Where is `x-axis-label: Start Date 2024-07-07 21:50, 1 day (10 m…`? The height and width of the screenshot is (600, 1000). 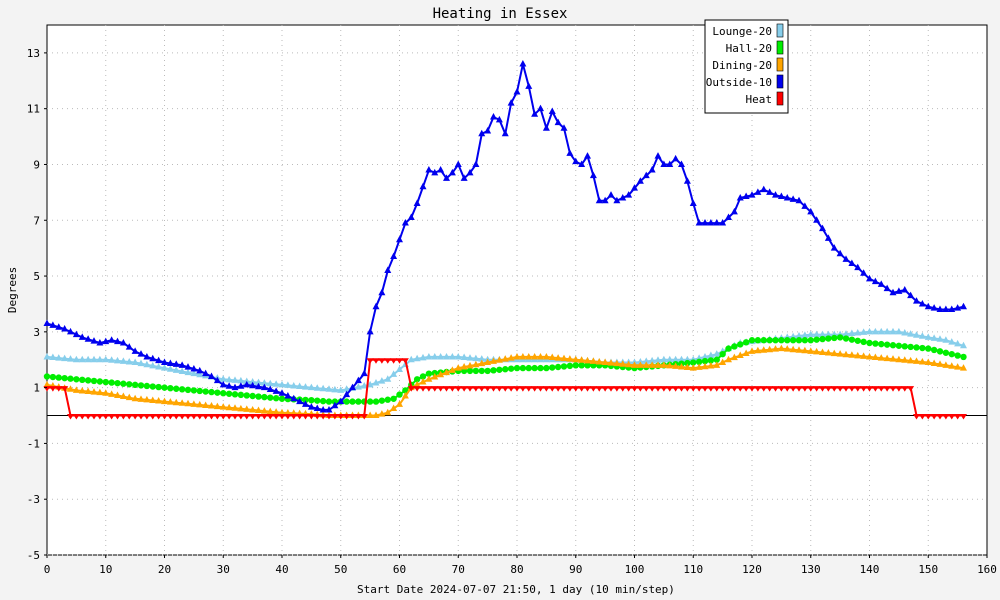 x-axis-label: Start Date 2024-07-07 21:50, 1 day (10 m… is located at coordinates (516, 589).